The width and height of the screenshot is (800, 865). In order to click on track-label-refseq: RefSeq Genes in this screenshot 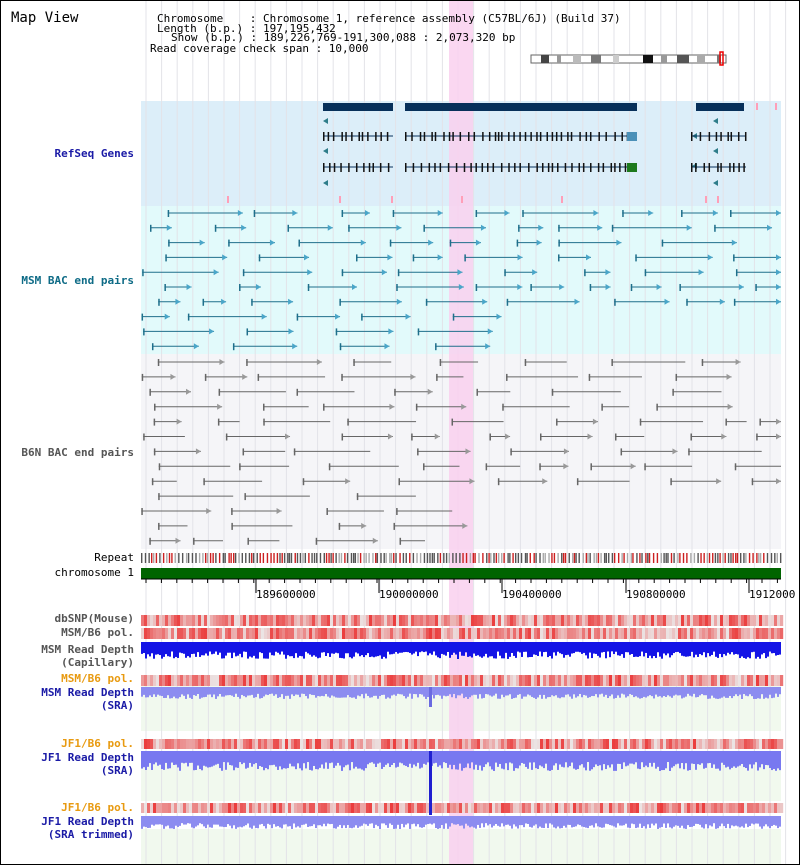, I will do `click(94, 153)`.